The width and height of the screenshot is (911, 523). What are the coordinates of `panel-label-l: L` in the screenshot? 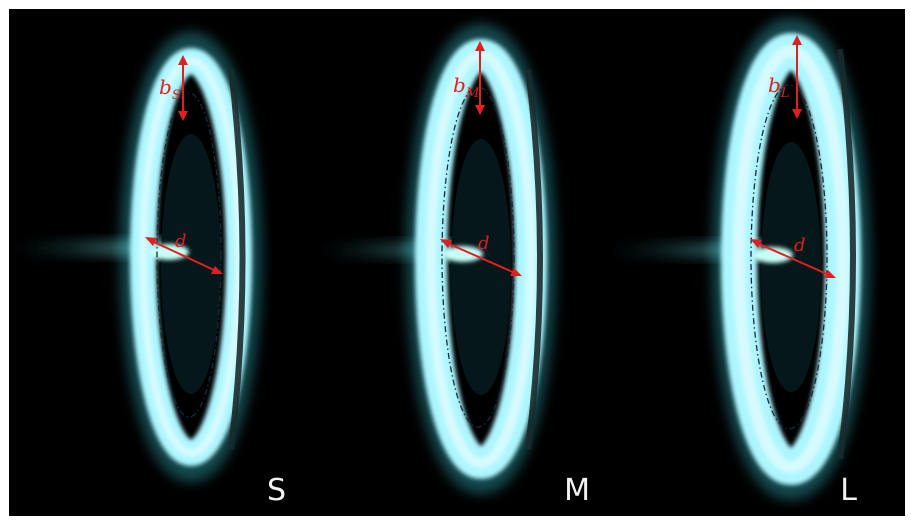 It's located at (848, 490).